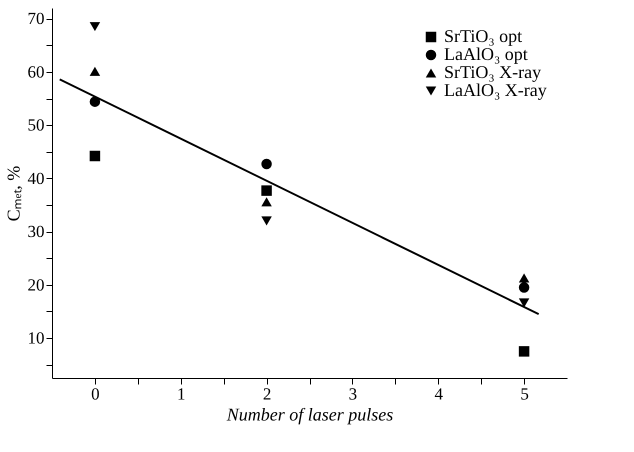 The height and width of the screenshot is (452, 634). I want to click on y-tick-label: 40, so click(36, 178).